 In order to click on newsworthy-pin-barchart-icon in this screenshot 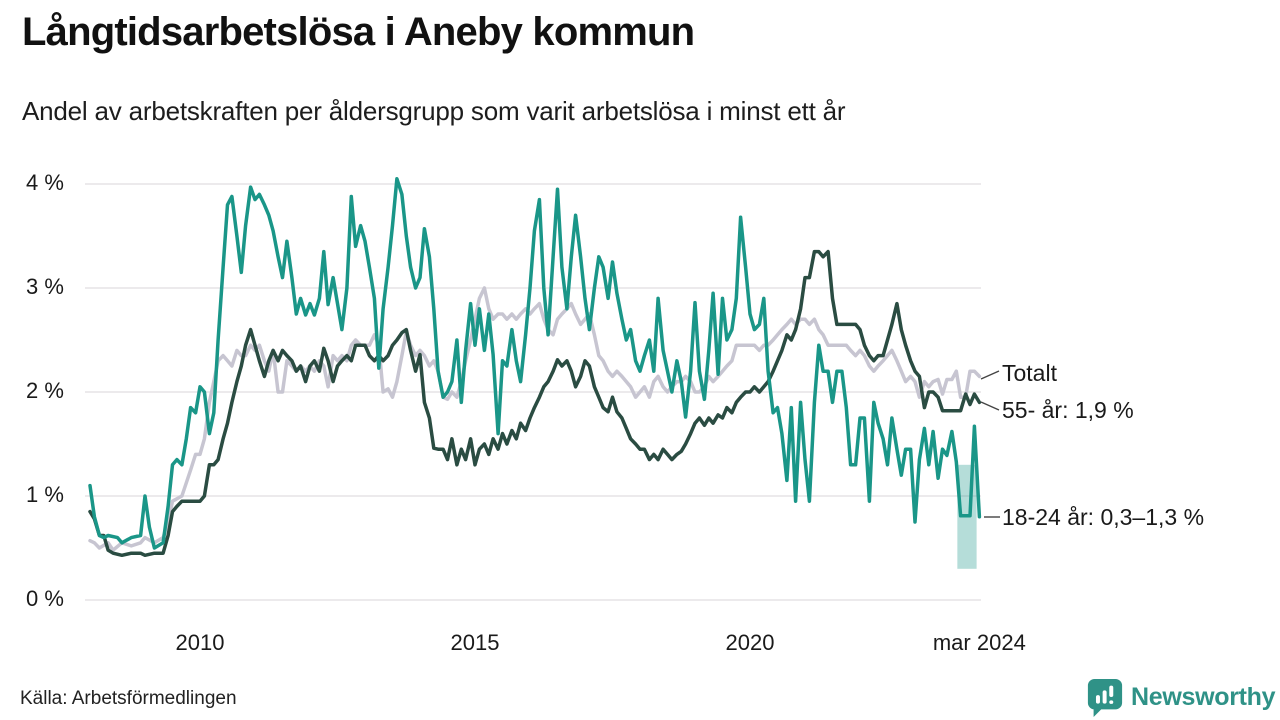, I will do `click(1105, 697)`.